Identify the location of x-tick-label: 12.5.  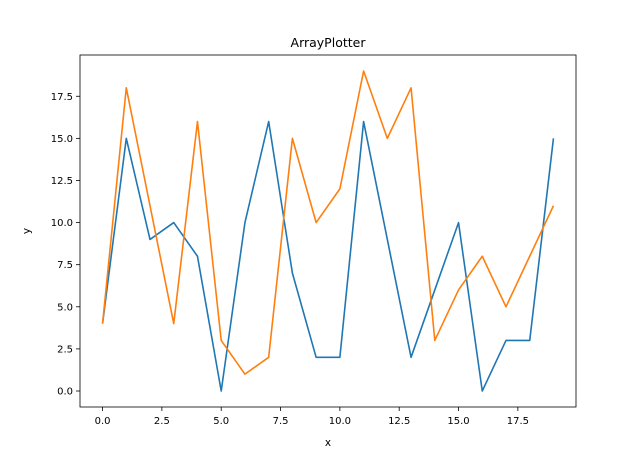
(399, 421).